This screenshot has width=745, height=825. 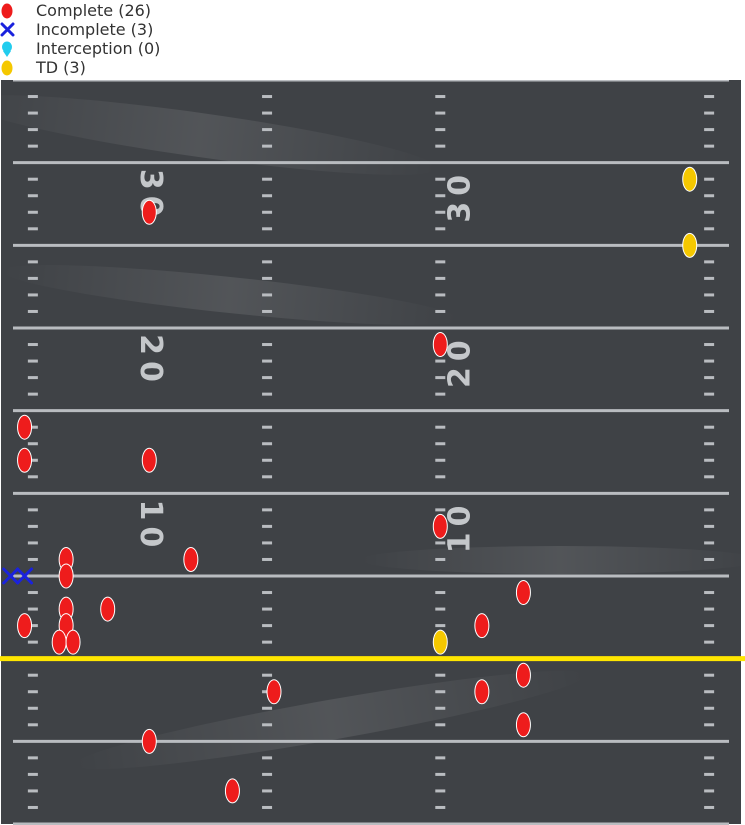 What do you see at coordinates (7, 29) in the screenshot?
I see `blue-x-icon` at bounding box center [7, 29].